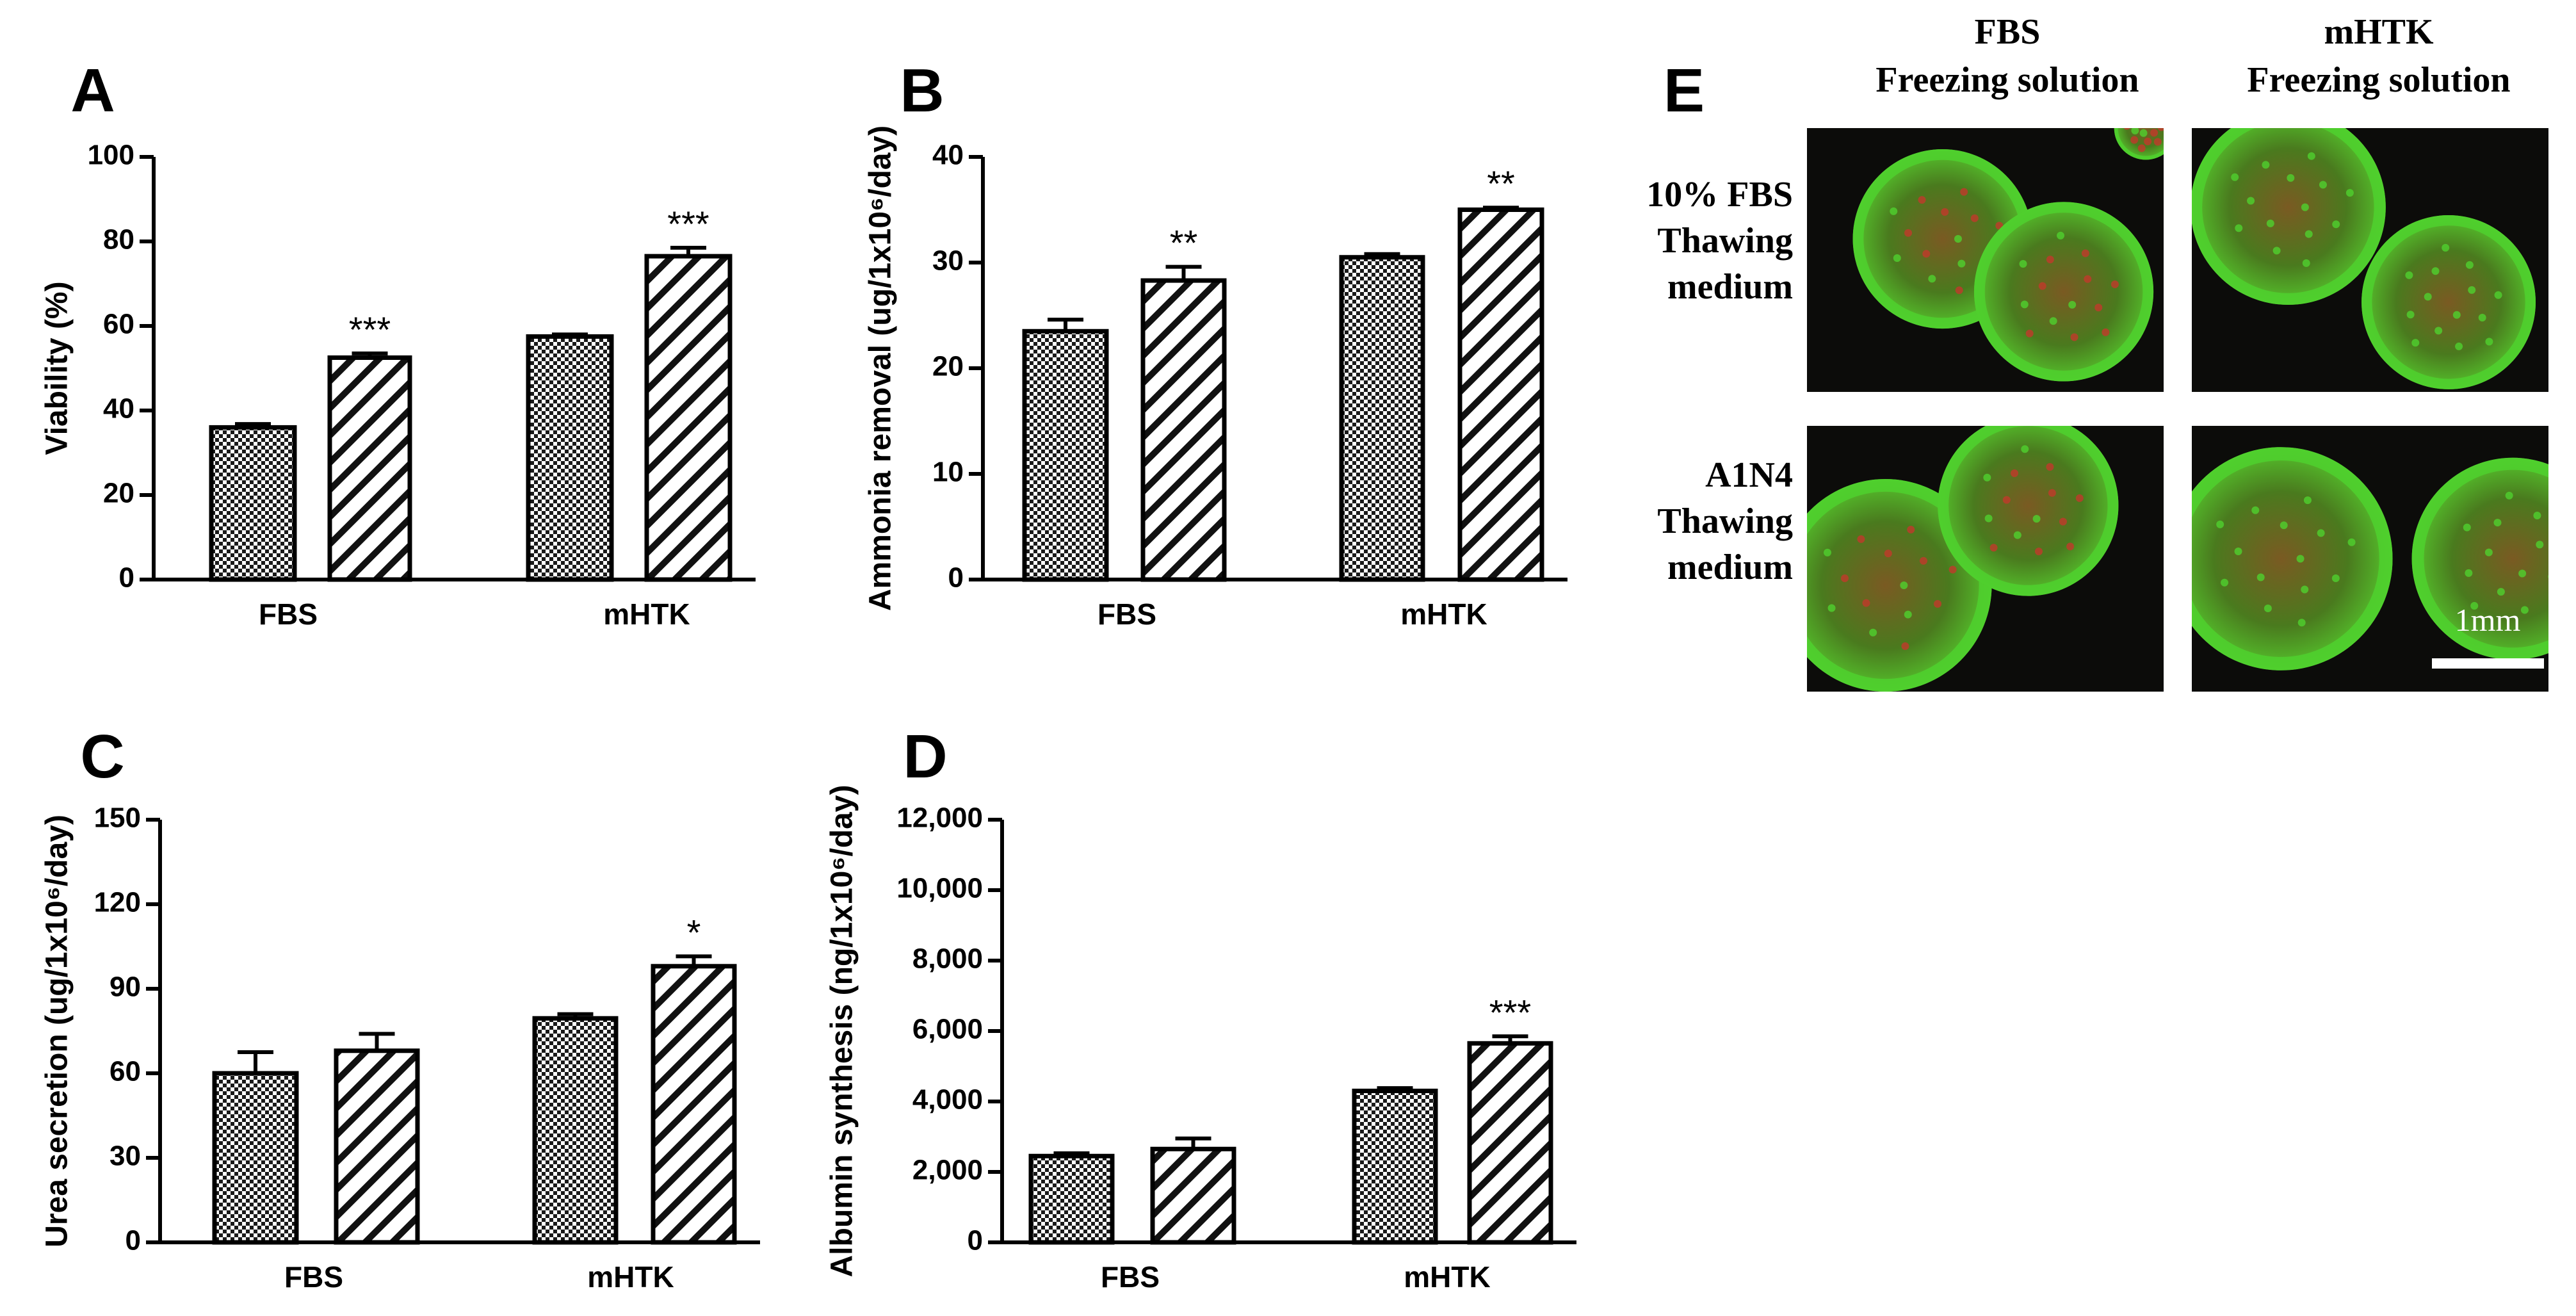  I want to click on y-tick-label: 40, so click(118, 409).